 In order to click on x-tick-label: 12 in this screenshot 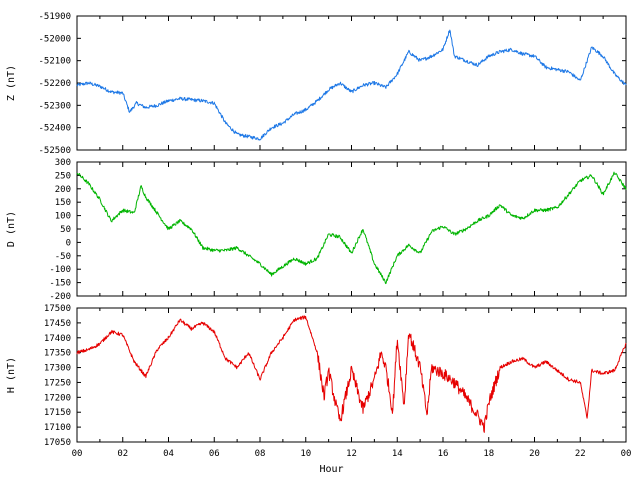, I will do `click(351, 454)`.